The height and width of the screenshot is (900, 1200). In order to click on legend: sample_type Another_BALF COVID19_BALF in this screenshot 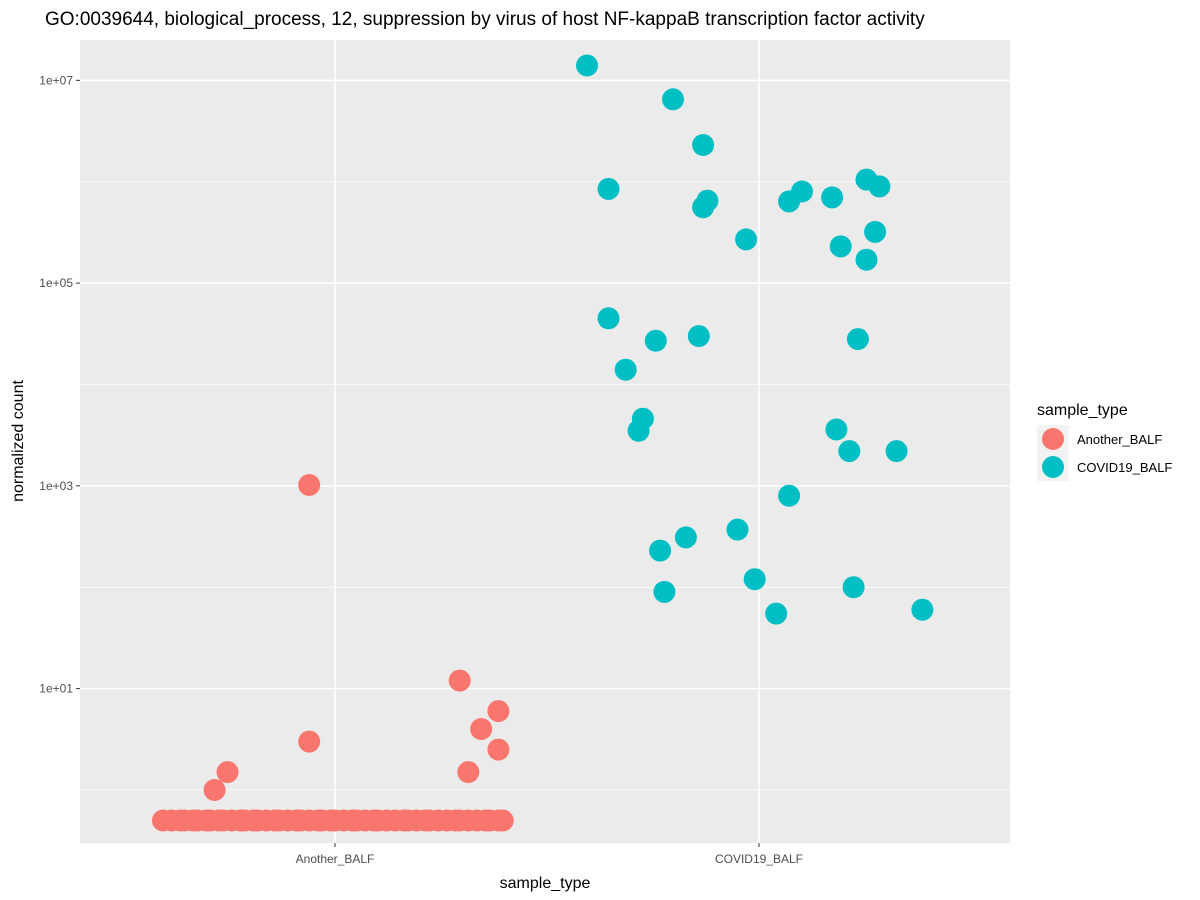, I will do `click(1104, 441)`.